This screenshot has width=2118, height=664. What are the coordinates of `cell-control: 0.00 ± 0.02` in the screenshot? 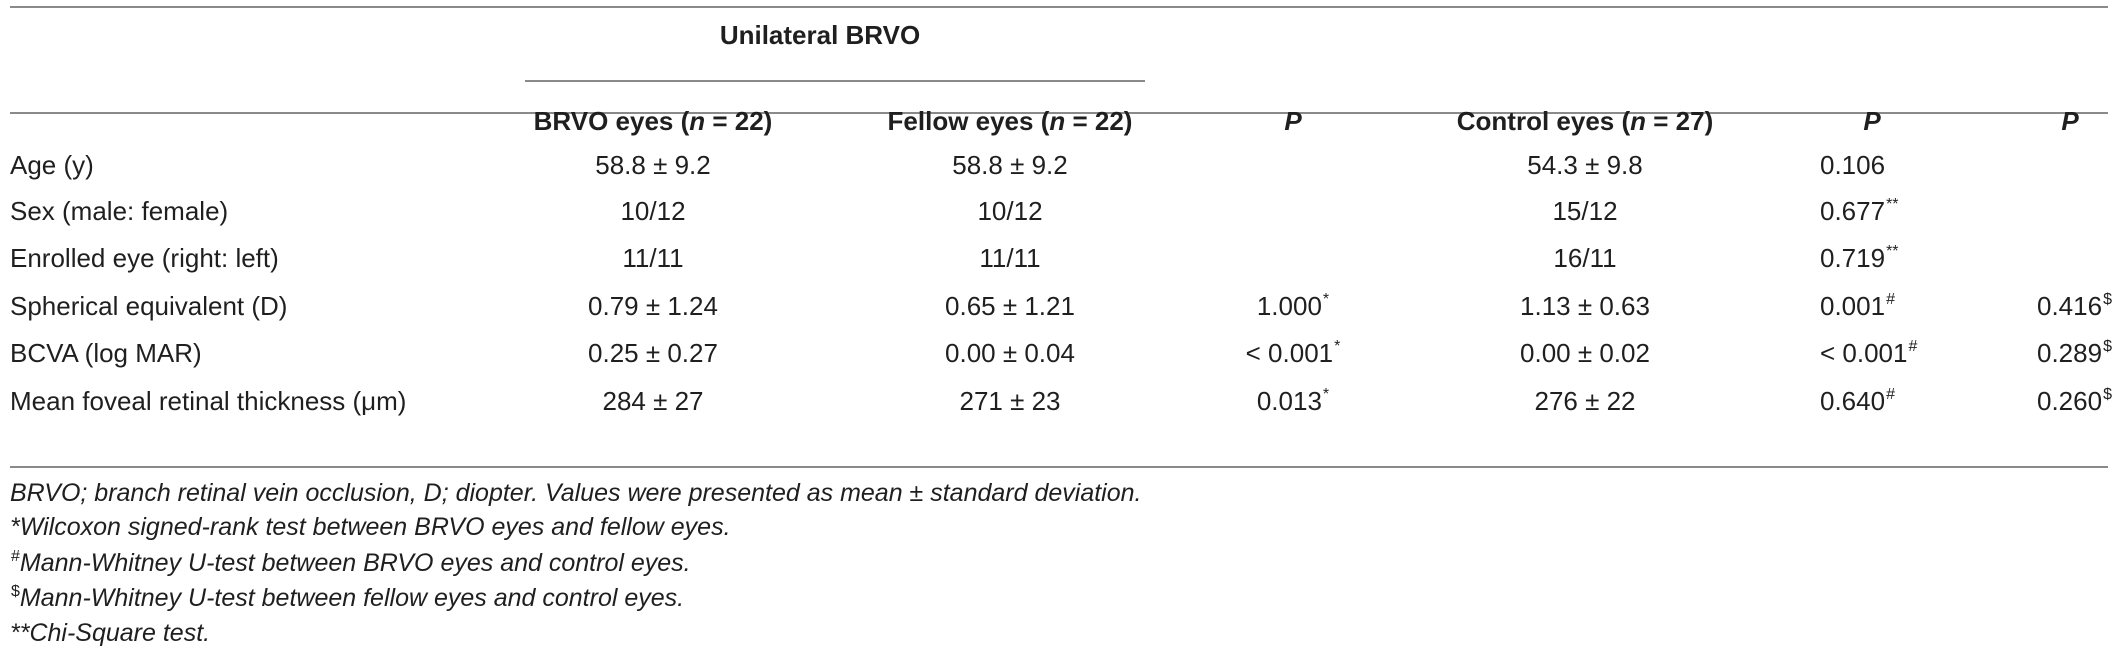 It's located at (1585, 353).